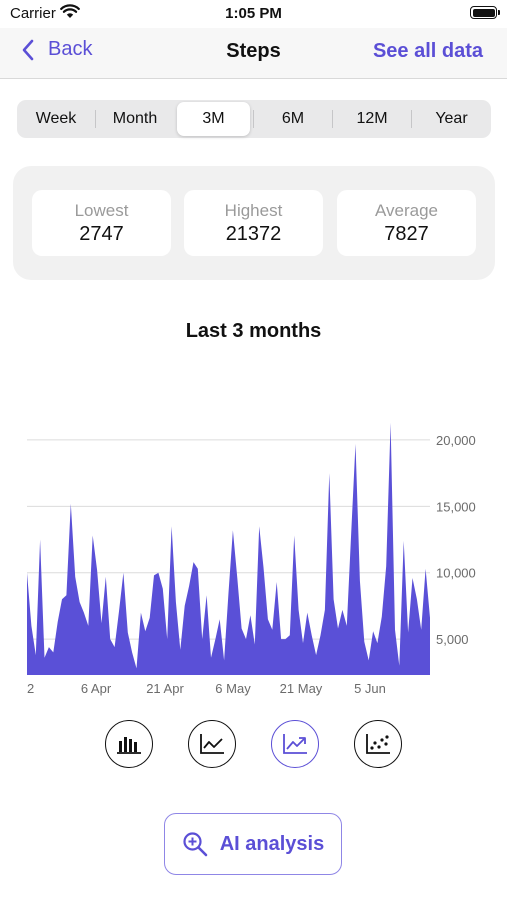  Describe the element at coordinates (165, 688) in the screenshot. I see `x-tick-label: 21 Apr` at that location.